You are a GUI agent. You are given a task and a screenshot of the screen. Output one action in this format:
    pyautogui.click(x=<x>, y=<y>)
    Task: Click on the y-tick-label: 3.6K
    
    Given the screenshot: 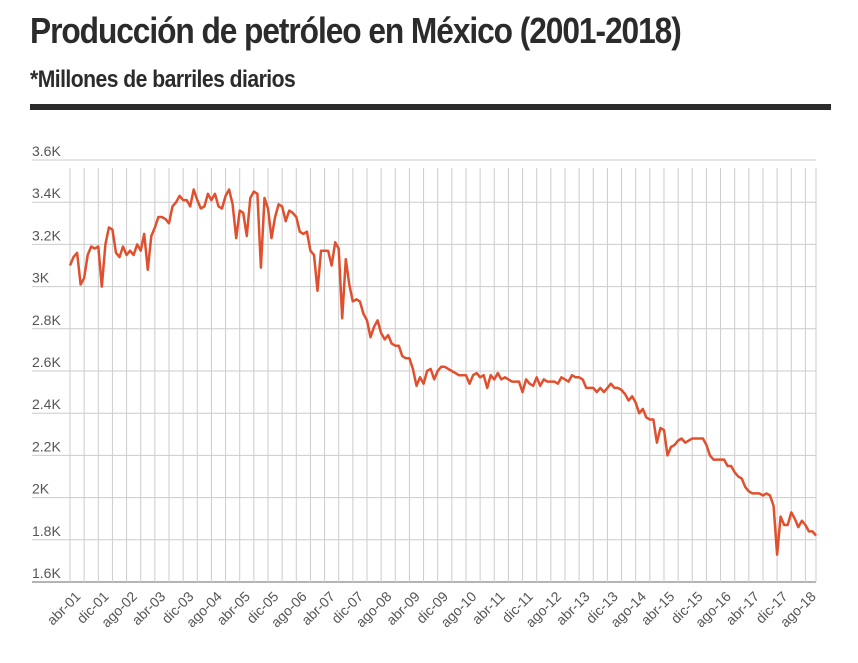 What is the action you would take?
    pyautogui.click(x=46, y=151)
    